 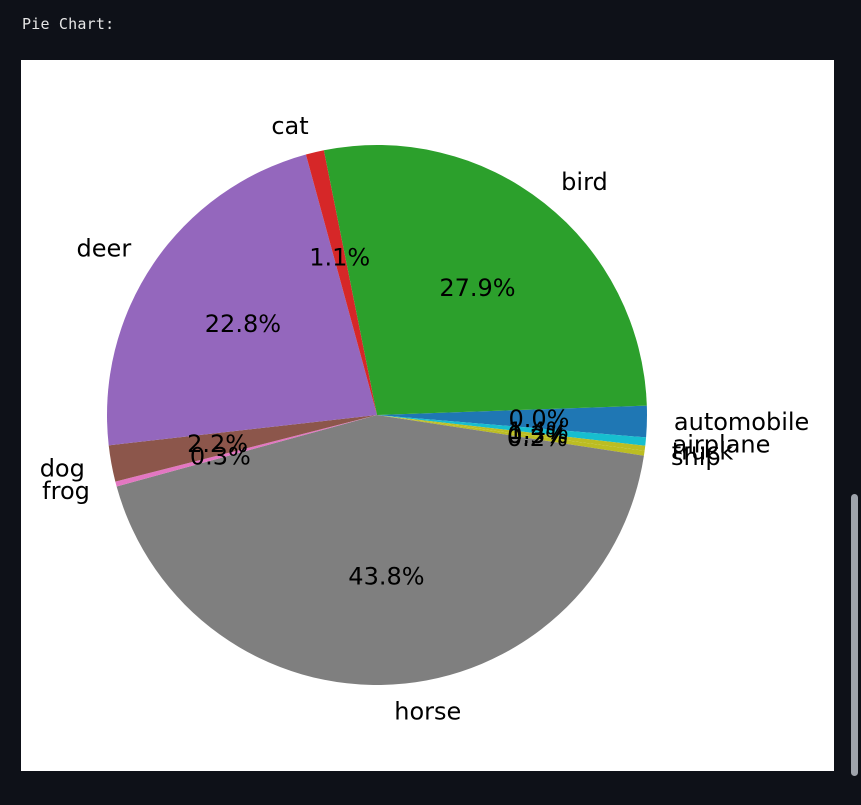 I want to click on pie-slice-automobile, so click(x=512, y=421).